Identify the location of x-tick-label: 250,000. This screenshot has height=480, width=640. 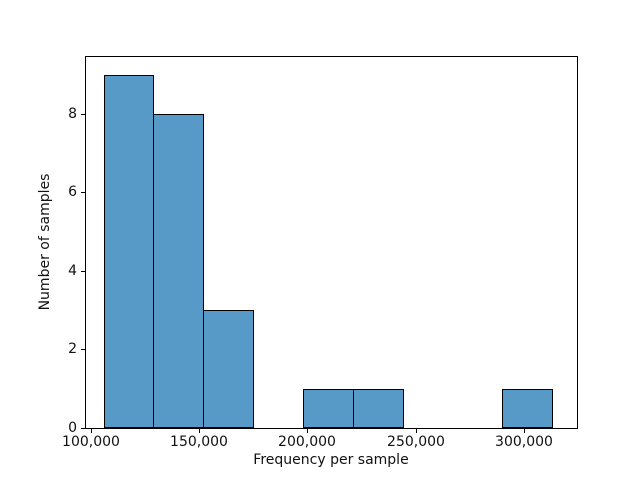
(416, 442).